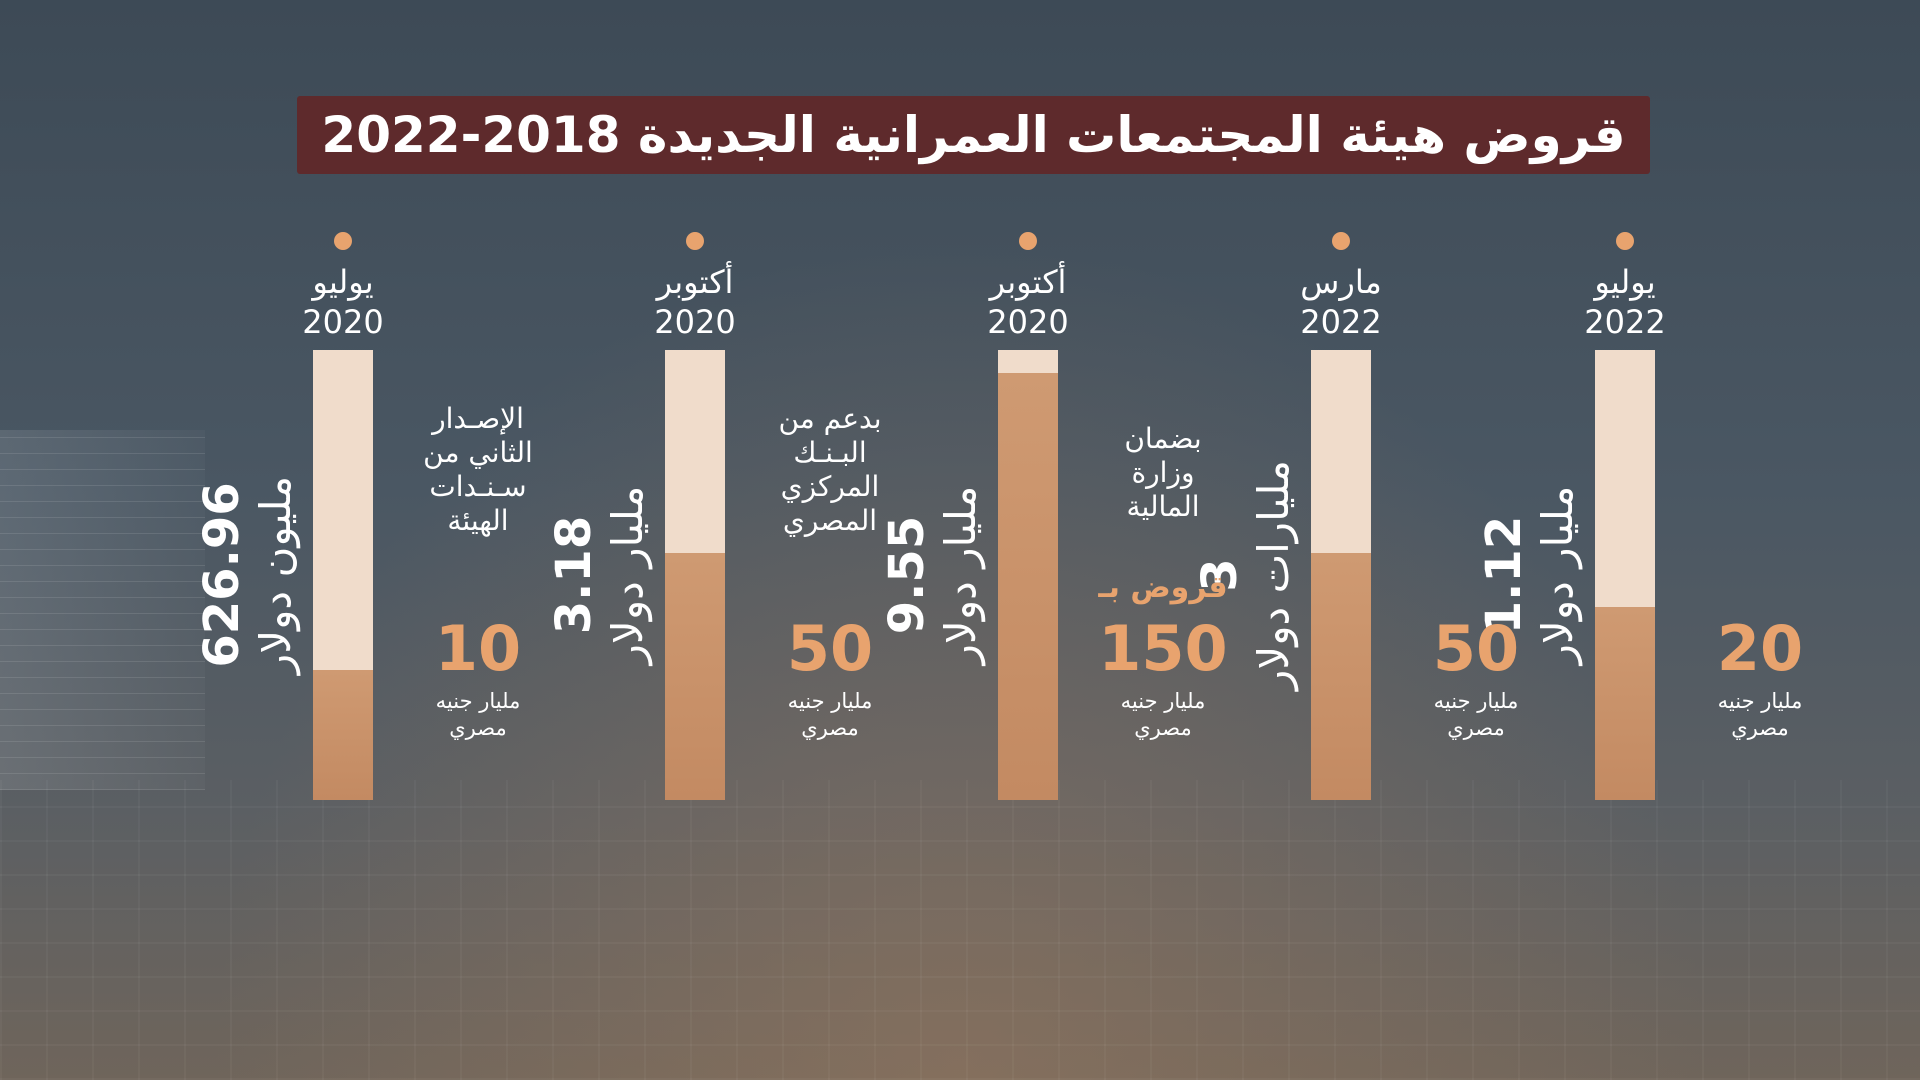 The width and height of the screenshot is (1920, 1080). Describe the element at coordinates (1341, 282) in the screenshot. I see `date-month: مارس` at that location.